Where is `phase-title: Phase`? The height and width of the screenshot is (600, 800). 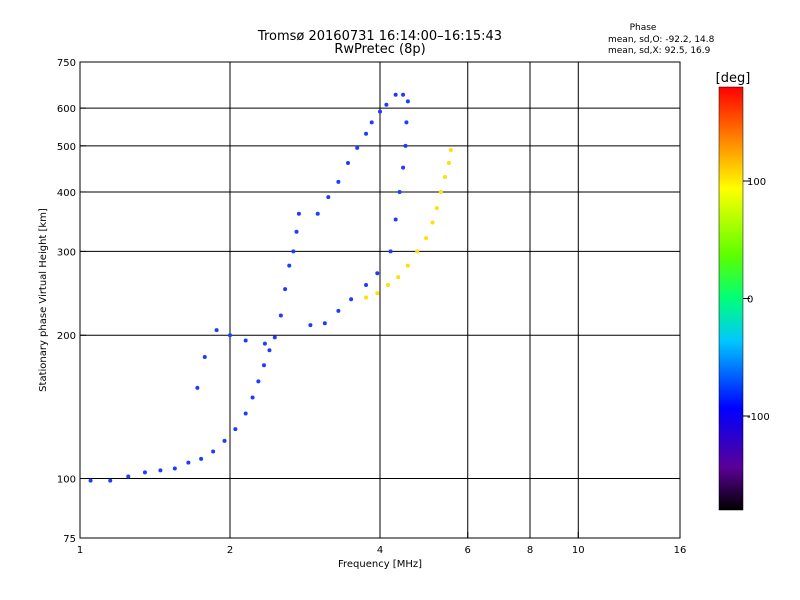 phase-title: Phase is located at coordinates (643, 28).